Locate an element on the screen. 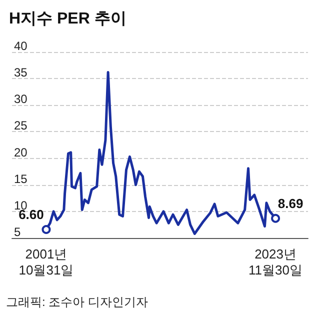 The height and width of the screenshot is (320, 320). y-tick-label: 20 is located at coordinates (21, 152).